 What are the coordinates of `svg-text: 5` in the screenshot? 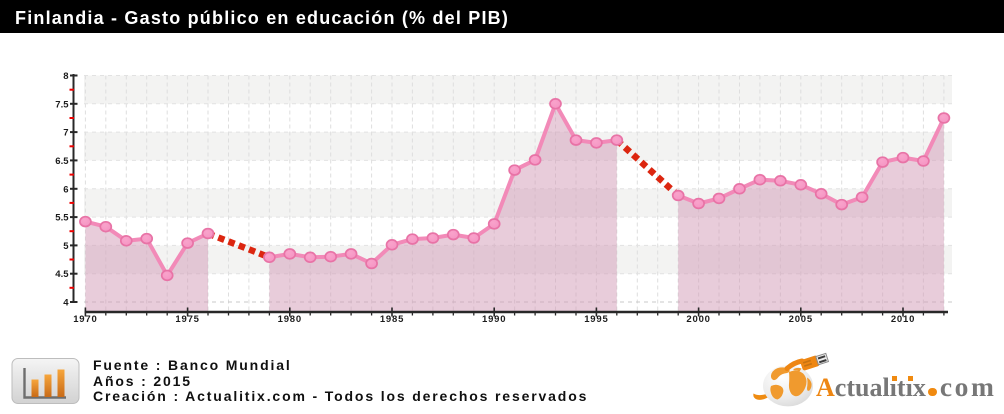 It's located at (66, 246).